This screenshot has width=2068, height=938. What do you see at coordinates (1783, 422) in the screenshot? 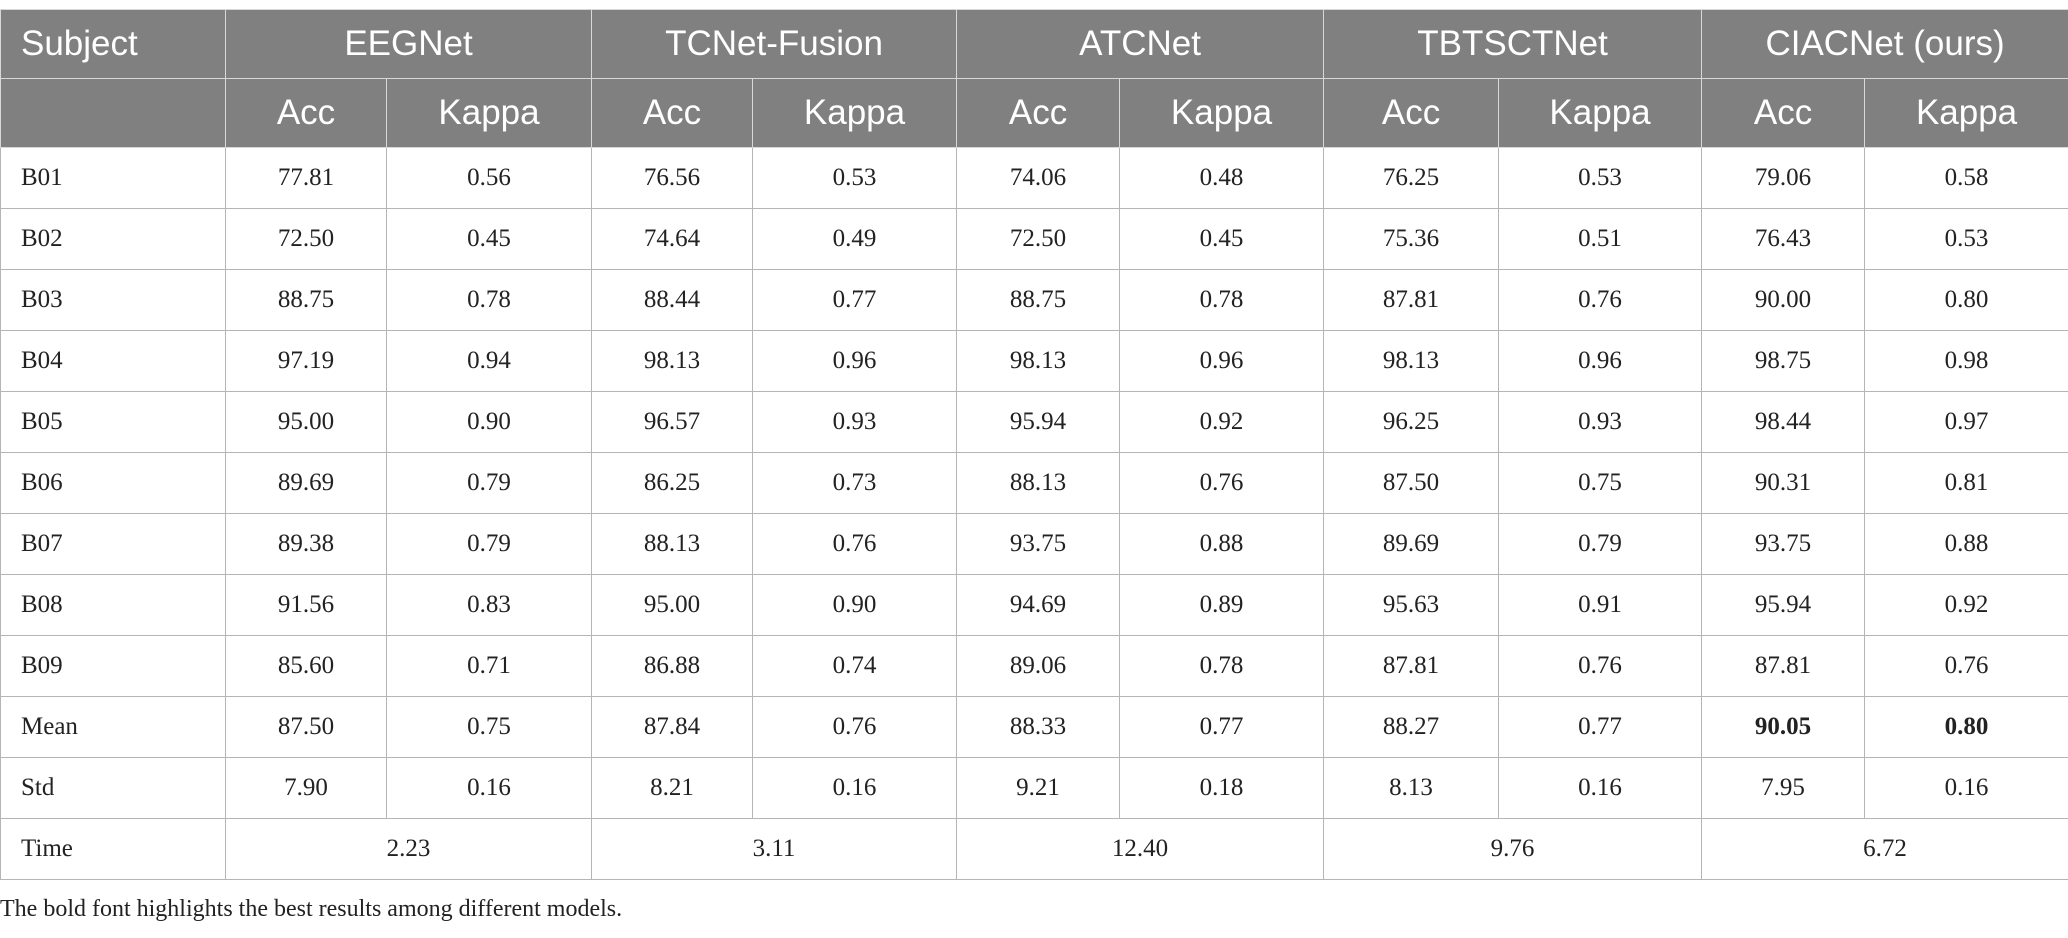
I see `table-cell: 98.44` at bounding box center [1783, 422].